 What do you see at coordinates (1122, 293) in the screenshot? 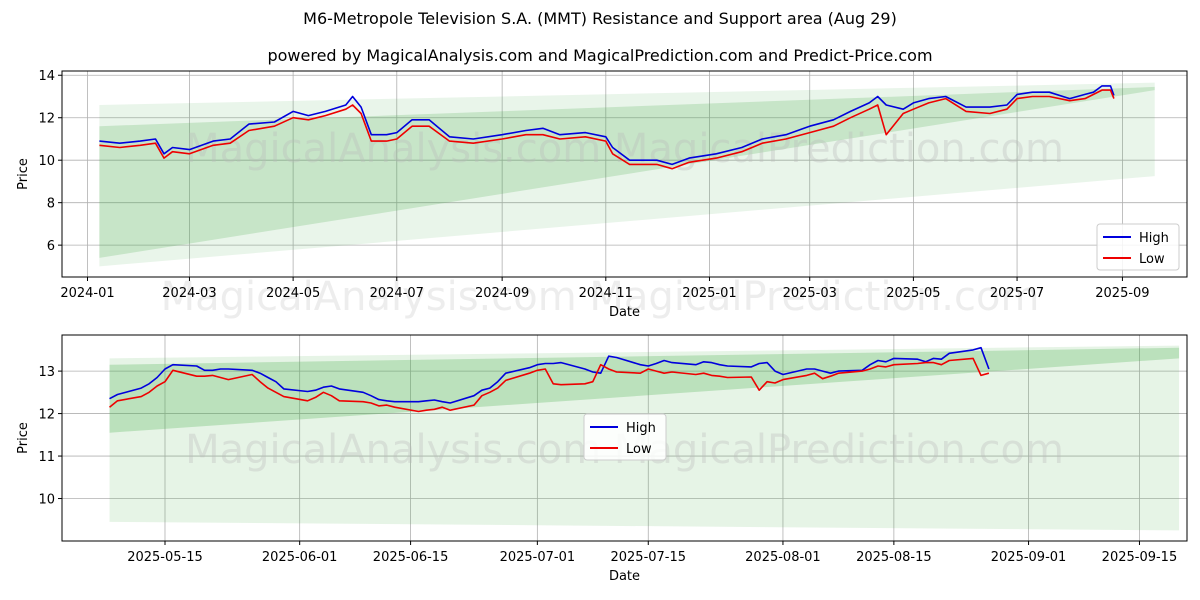
I see `x-tick-label: 2025-09` at bounding box center [1122, 293].